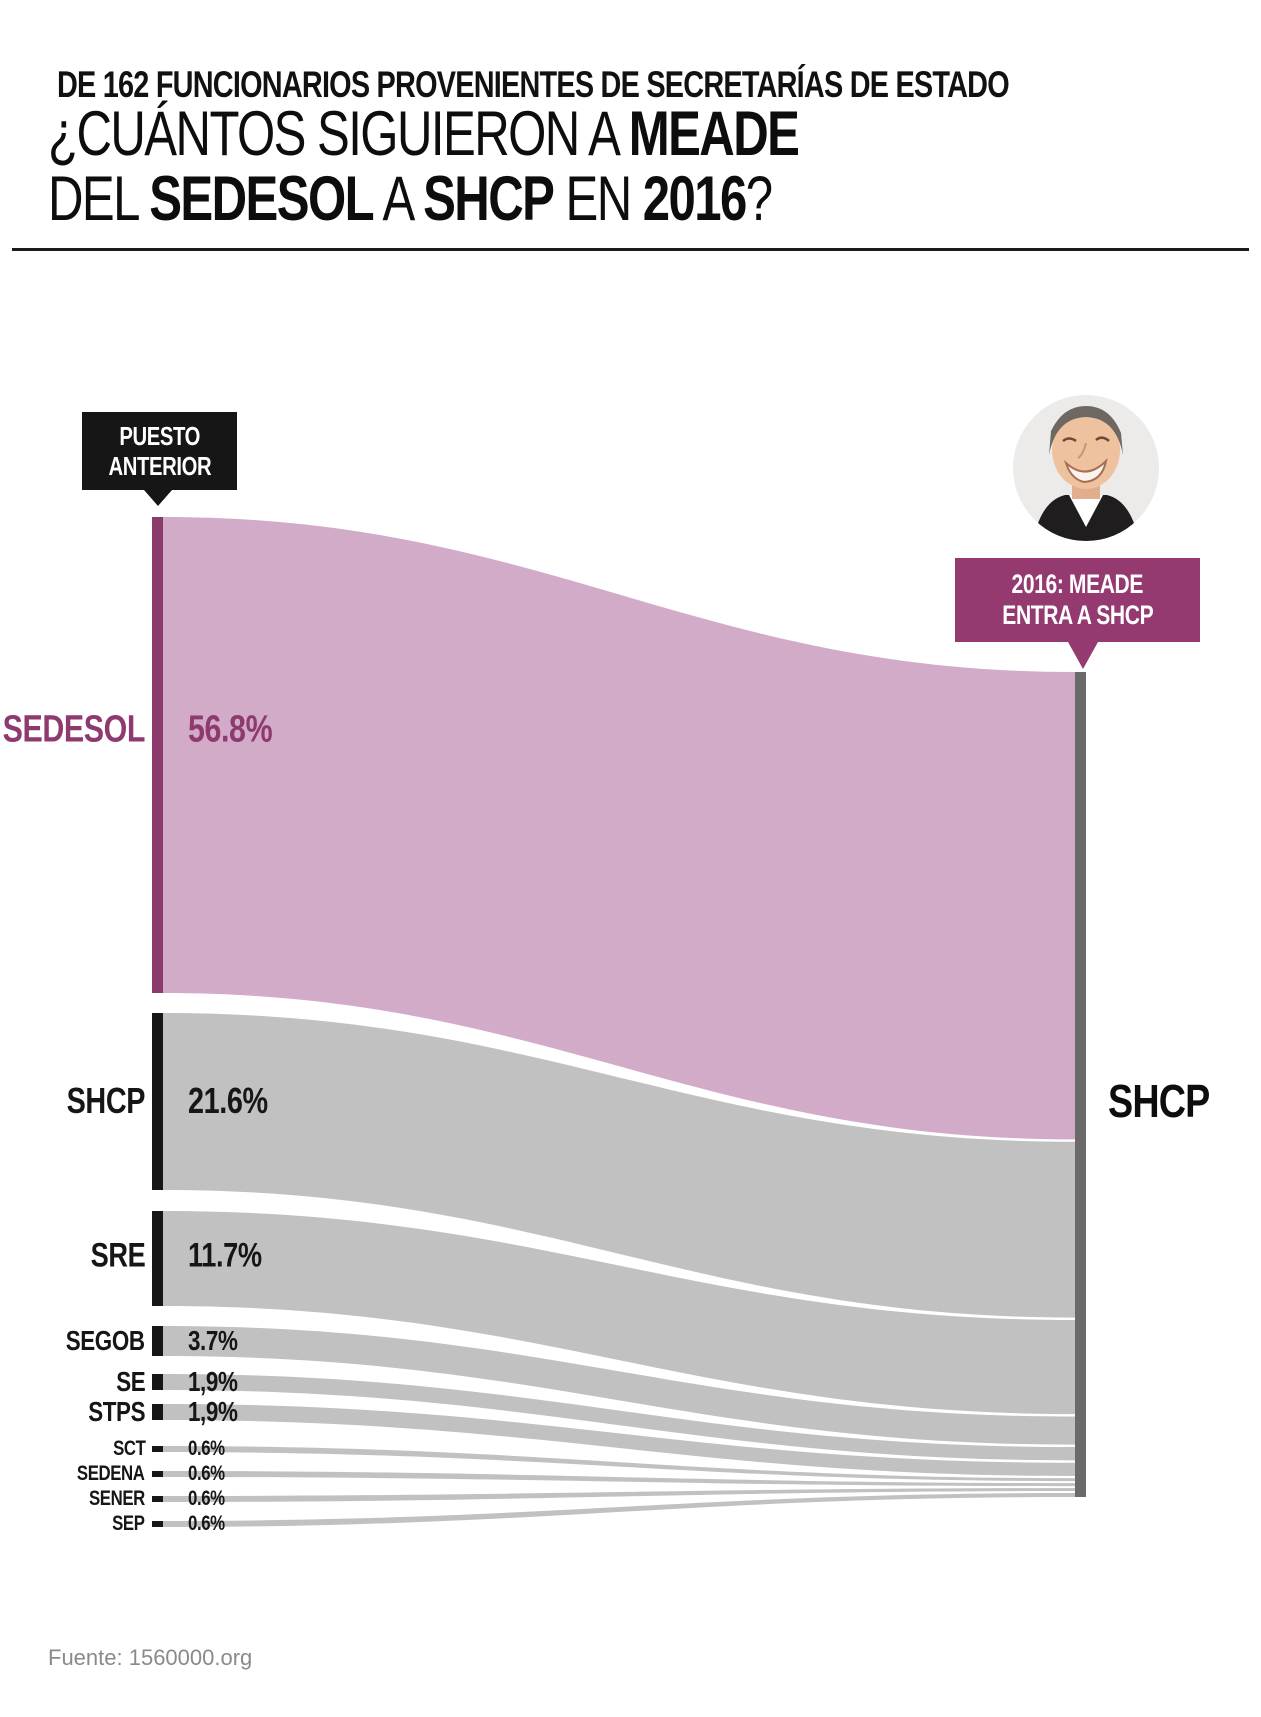  I want to click on node-bar-sep, so click(157, 1524).